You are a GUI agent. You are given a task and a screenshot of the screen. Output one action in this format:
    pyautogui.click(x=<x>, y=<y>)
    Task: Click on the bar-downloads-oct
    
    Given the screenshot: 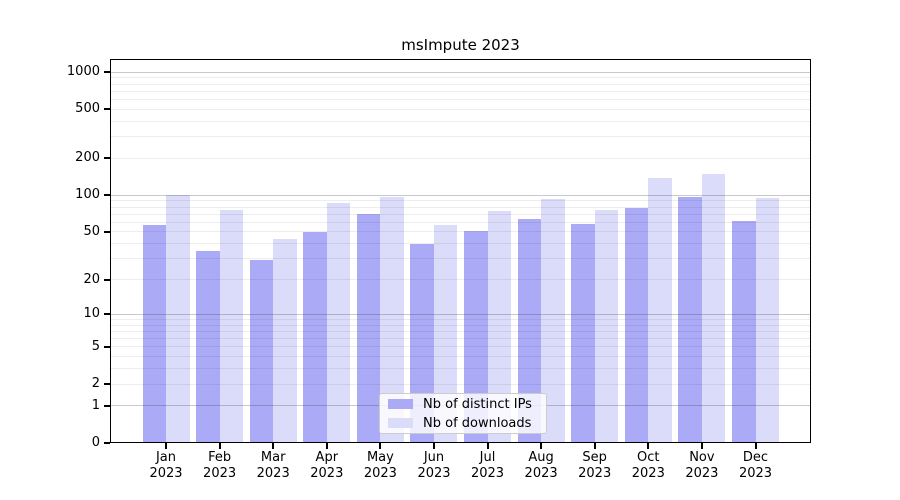 What is the action you would take?
    pyautogui.click(x=660, y=310)
    